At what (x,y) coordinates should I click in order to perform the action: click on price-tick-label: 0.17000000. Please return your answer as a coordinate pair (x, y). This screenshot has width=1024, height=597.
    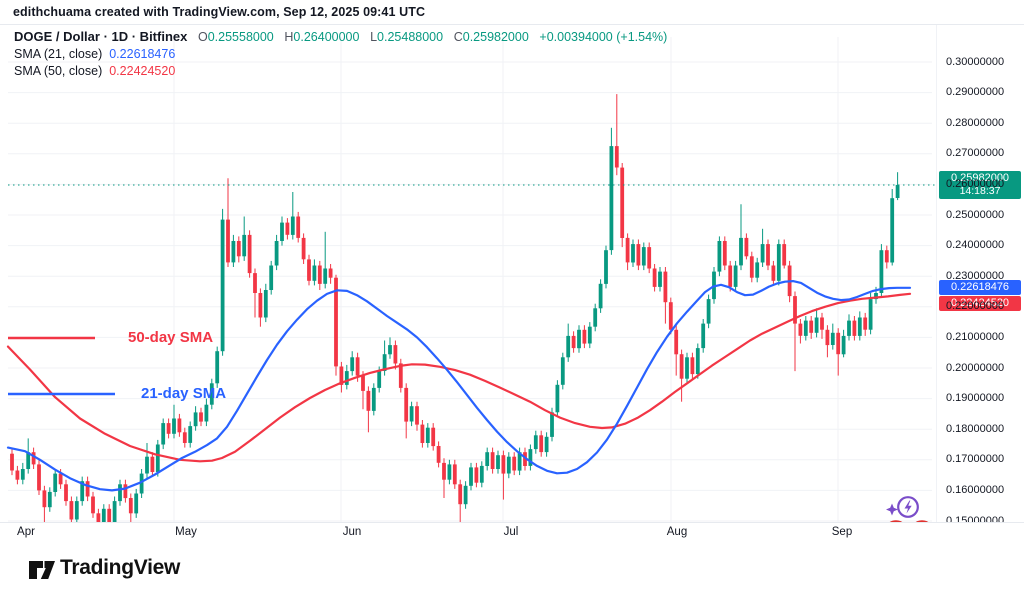
    Looking at the image, I should click on (975, 459).